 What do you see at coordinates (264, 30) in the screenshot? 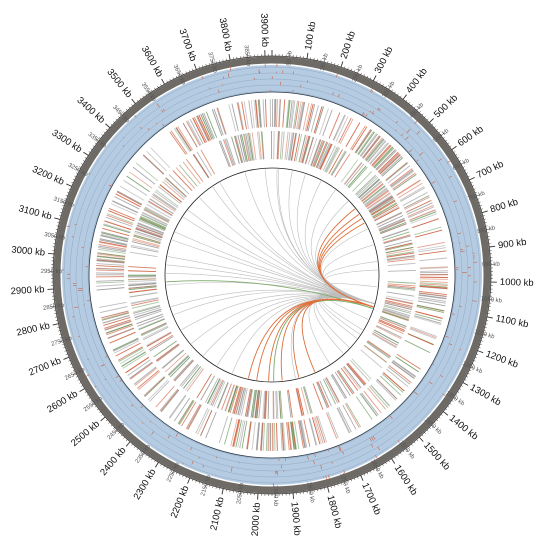
I see `major-position-label: 3900 kb` at bounding box center [264, 30].